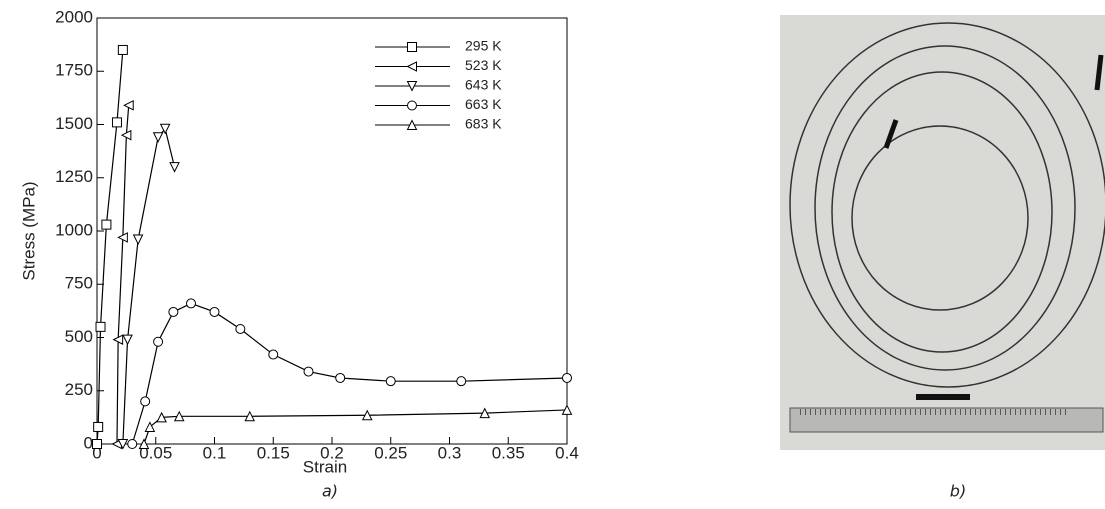  What do you see at coordinates (79, 283) in the screenshot?
I see `y-tick-label: 750` at bounding box center [79, 283].